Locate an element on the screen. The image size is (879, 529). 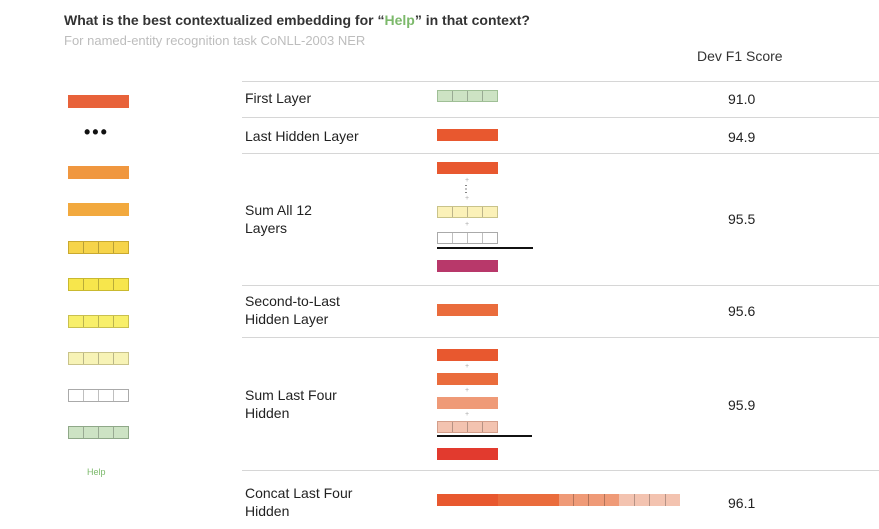
row-label: Sum All 12 Layers is located at coordinates (278, 219).